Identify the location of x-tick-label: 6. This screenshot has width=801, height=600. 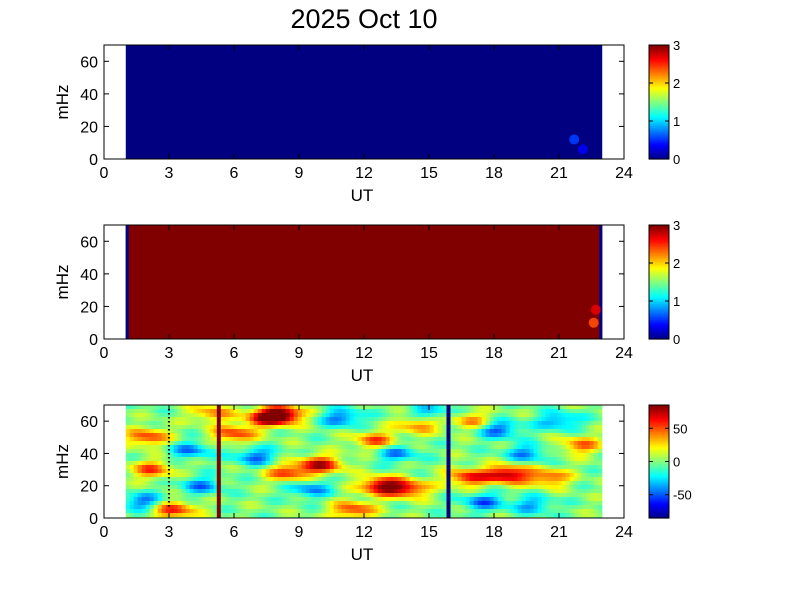
(234, 353).